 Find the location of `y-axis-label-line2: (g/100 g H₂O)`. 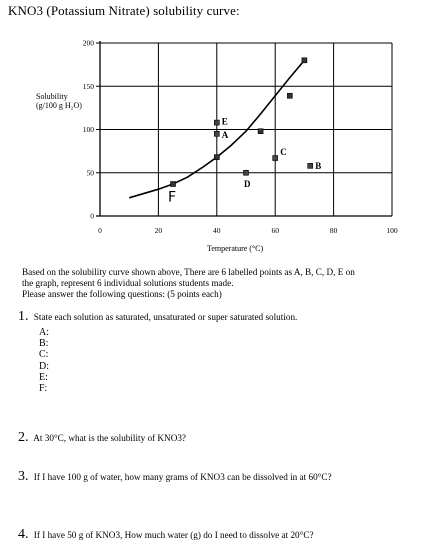

y-axis-label-line2: (g/100 g H₂O) is located at coordinates (59, 105).